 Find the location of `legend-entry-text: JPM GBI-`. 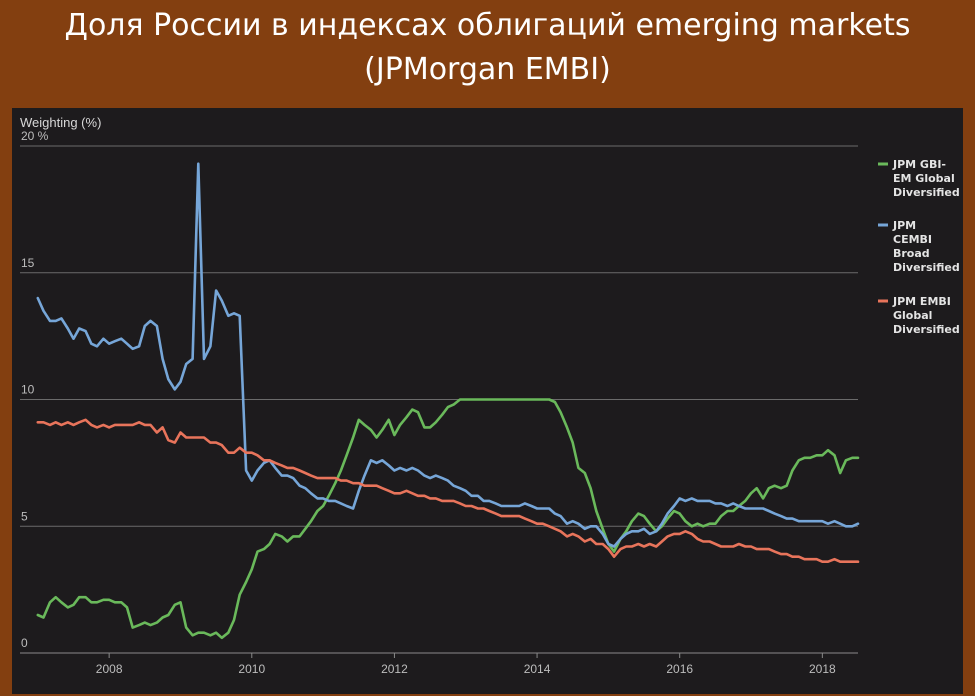

legend-entry-text: JPM GBI- is located at coordinates (919, 164).